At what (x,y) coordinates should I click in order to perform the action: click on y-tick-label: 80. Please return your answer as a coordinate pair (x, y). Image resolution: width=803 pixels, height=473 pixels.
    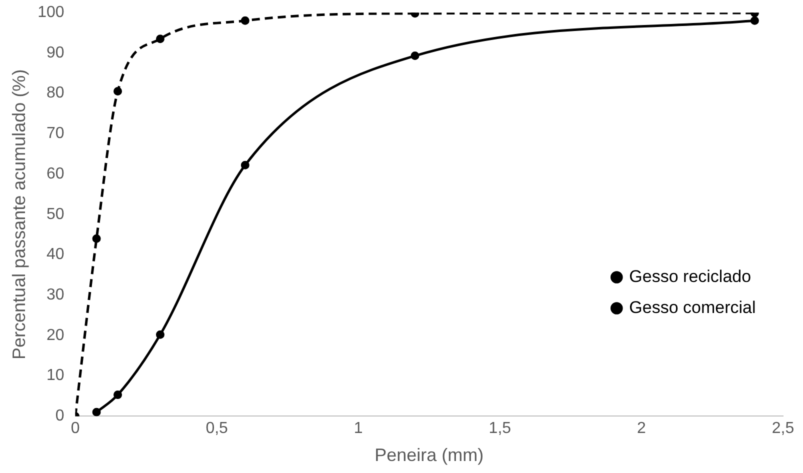
    Looking at the image, I should click on (55, 93).